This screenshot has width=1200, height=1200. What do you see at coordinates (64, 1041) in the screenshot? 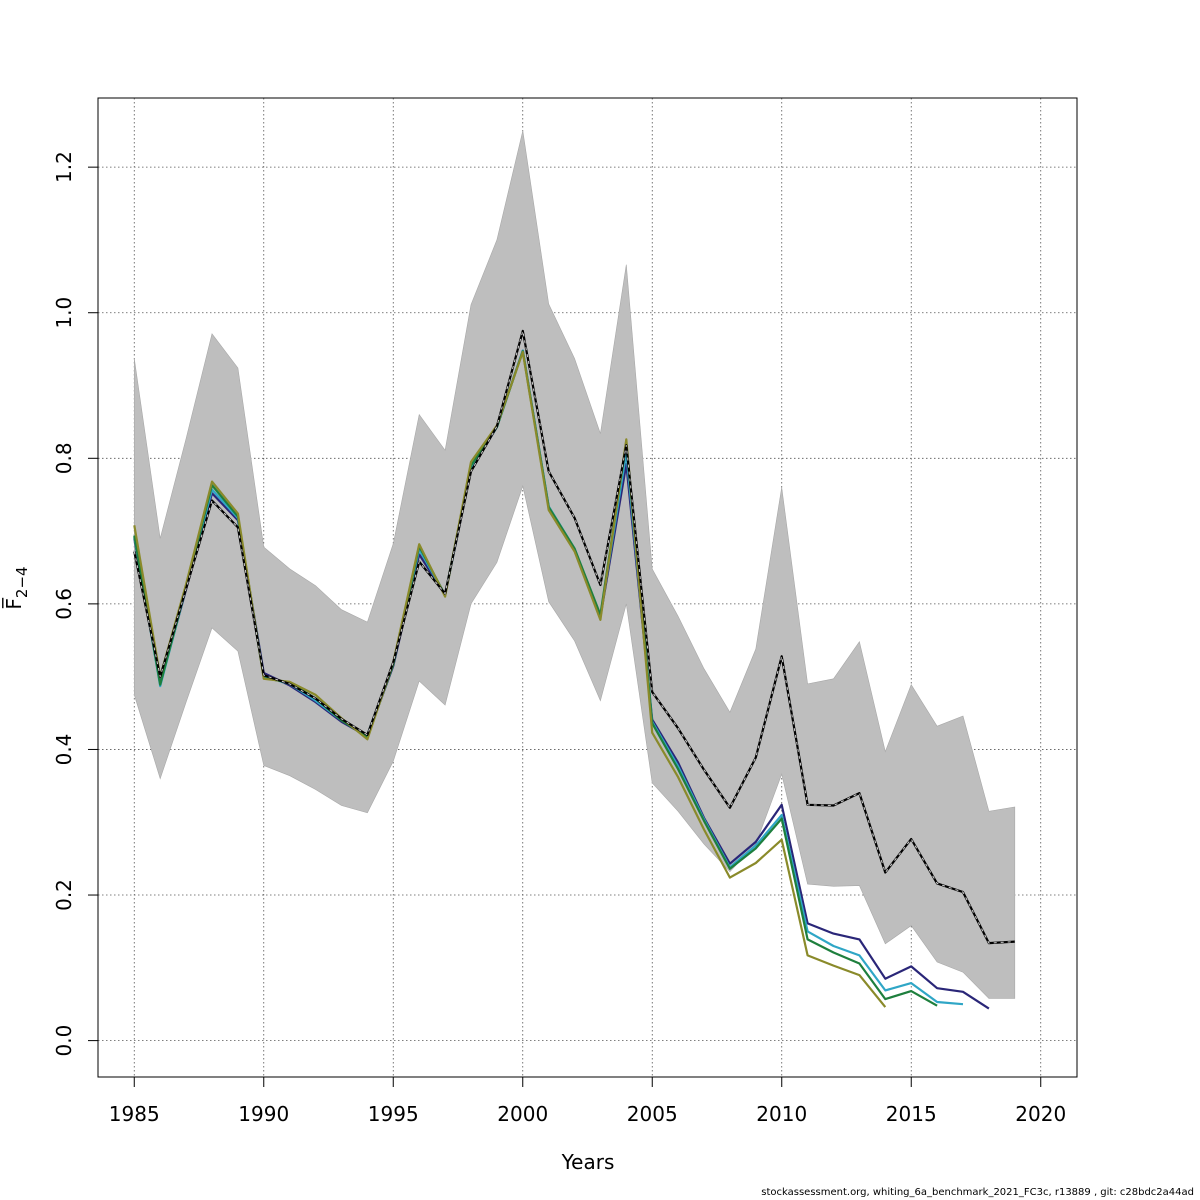
I see `y-tick-label-0: 0.0` at bounding box center [64, 1041].